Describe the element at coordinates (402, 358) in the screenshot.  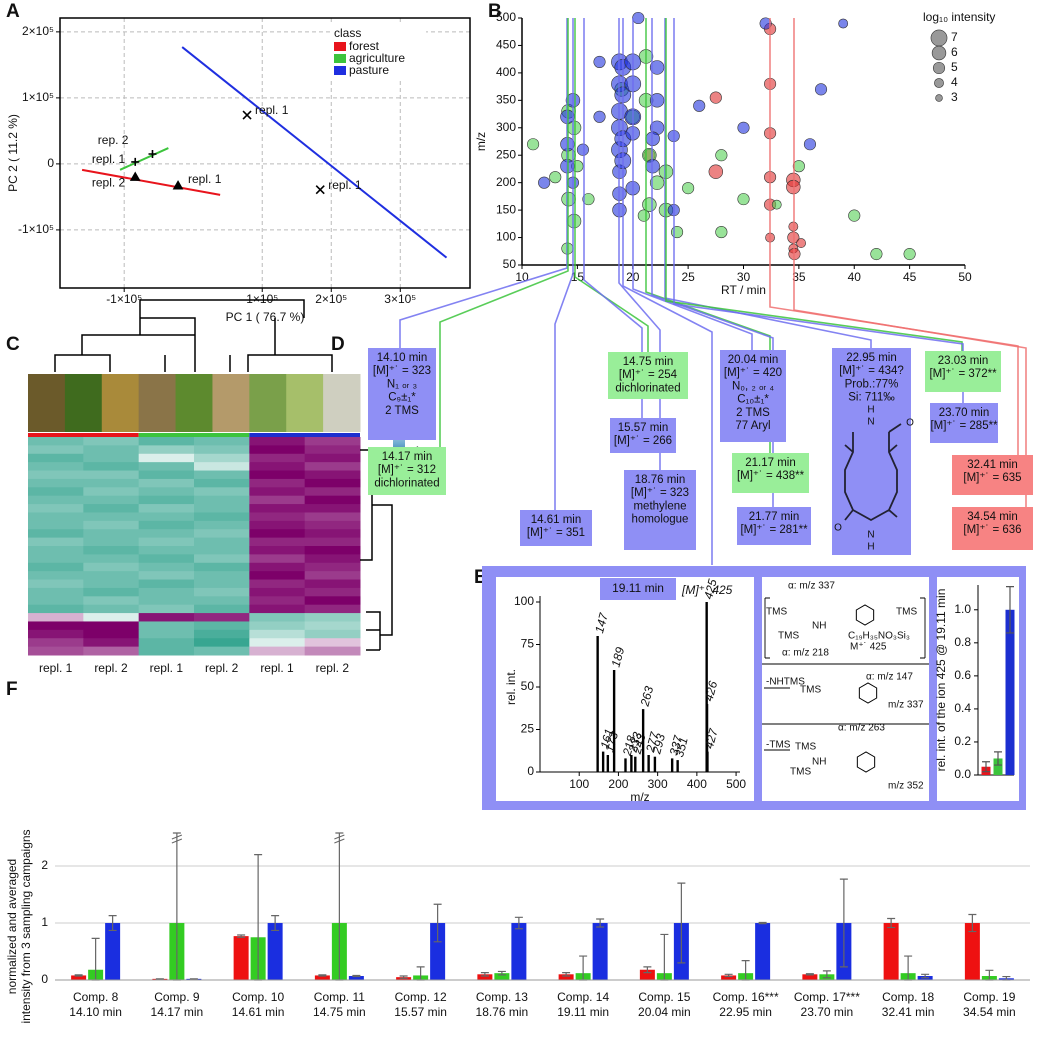
I see `annotation-line: 14.10 min` at that location.